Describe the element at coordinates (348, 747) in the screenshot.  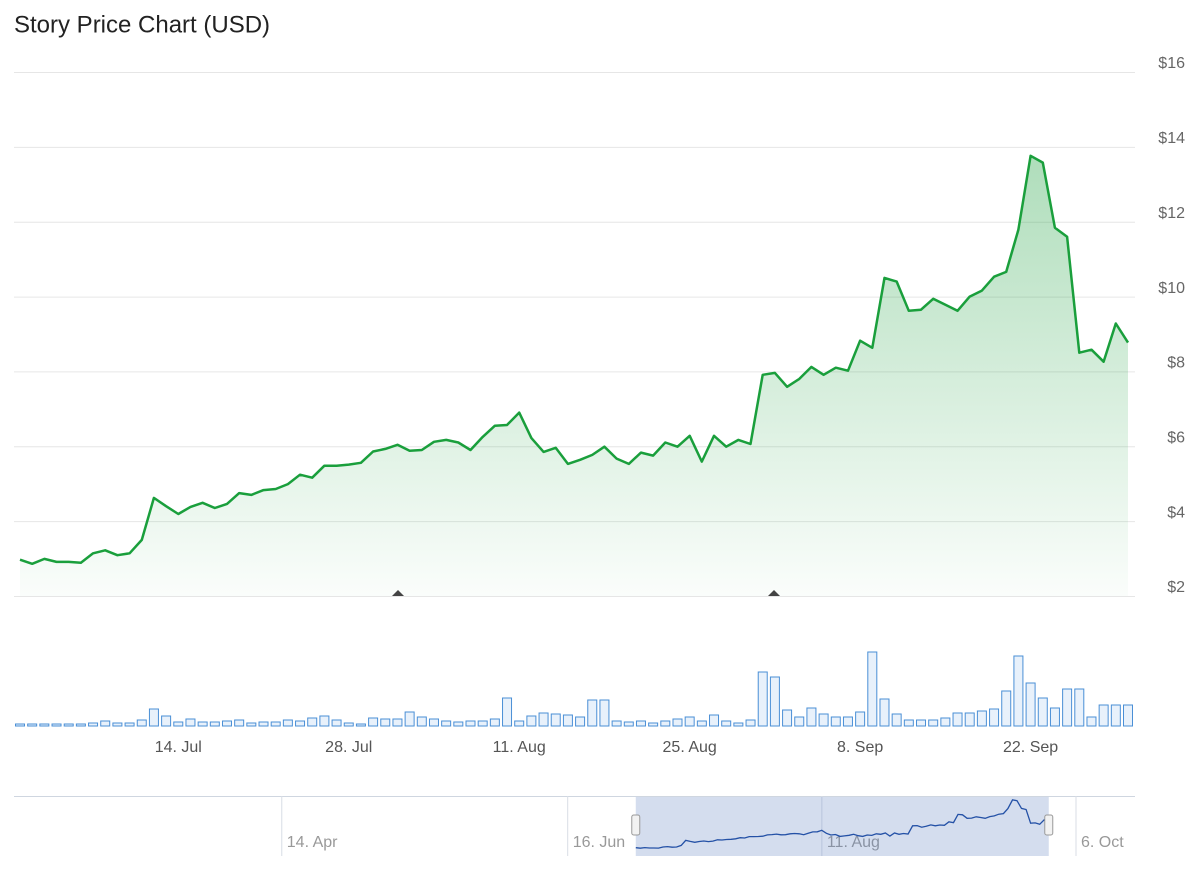
I see `x-tick-label: 28. Jul` at that location.